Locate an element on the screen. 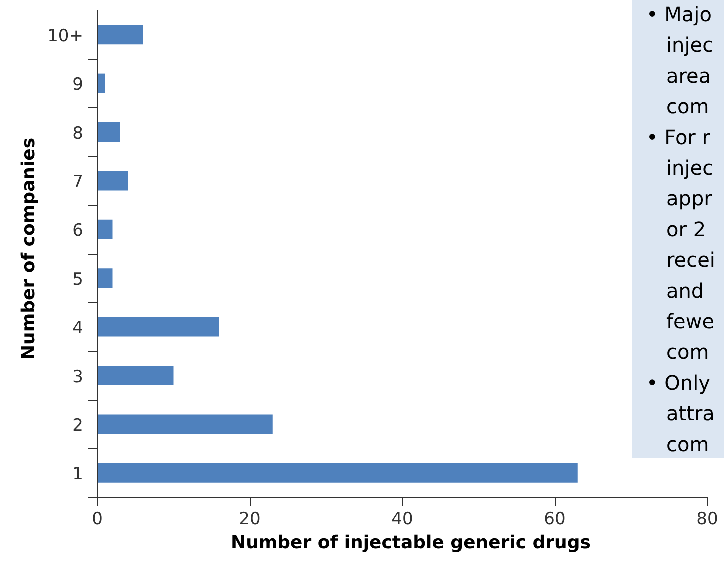 The width and height of the screenshot is (724, 576). x-tick-label: 60 is located at coordinates (555, 520).